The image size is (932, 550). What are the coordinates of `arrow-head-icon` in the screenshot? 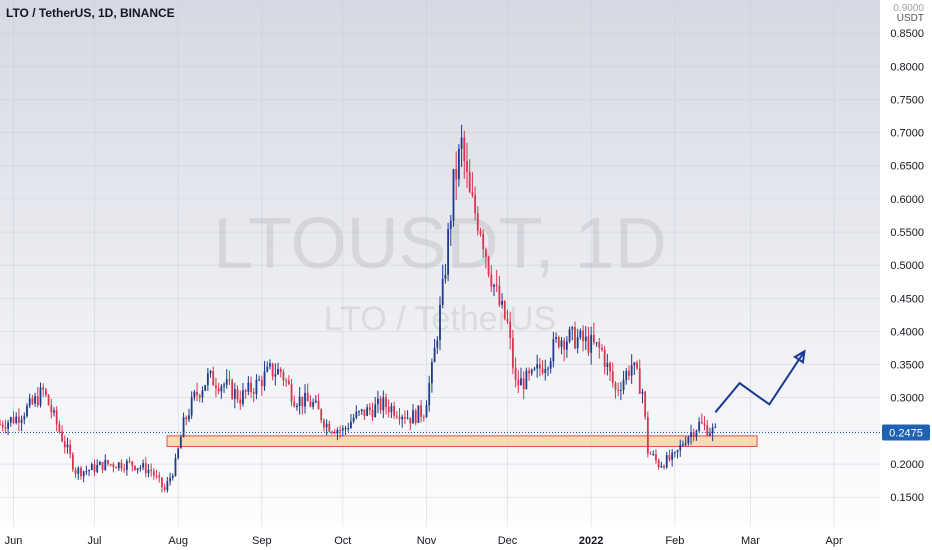 It's located at (799, 356).